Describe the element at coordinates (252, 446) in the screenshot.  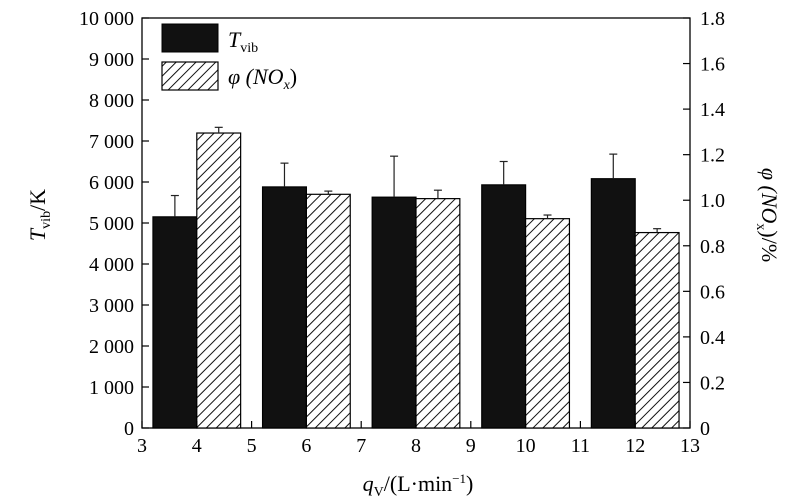
I see `x-tick-label: 5` at that location.